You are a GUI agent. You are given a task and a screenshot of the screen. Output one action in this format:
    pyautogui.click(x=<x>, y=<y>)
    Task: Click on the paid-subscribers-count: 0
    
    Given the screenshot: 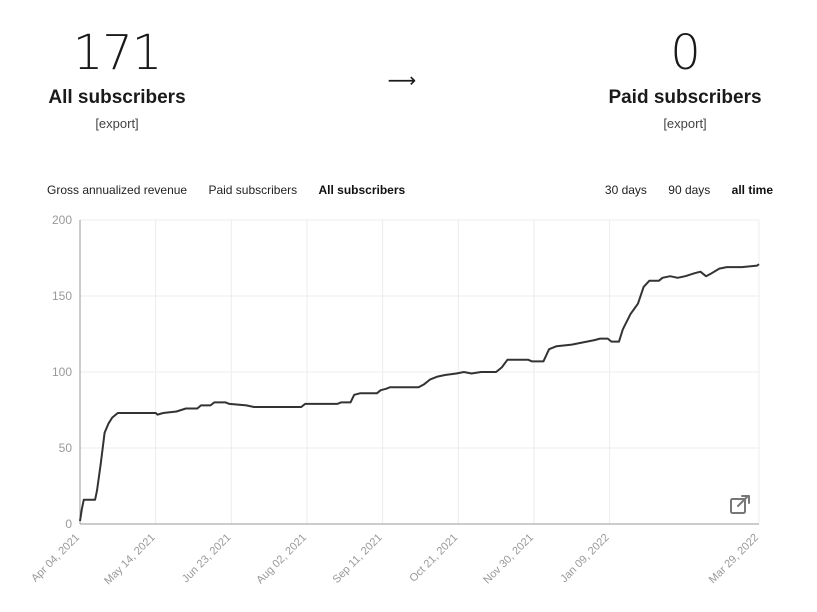 What is the action you would take?
    pyautogui.click(x=685, y=53)
    